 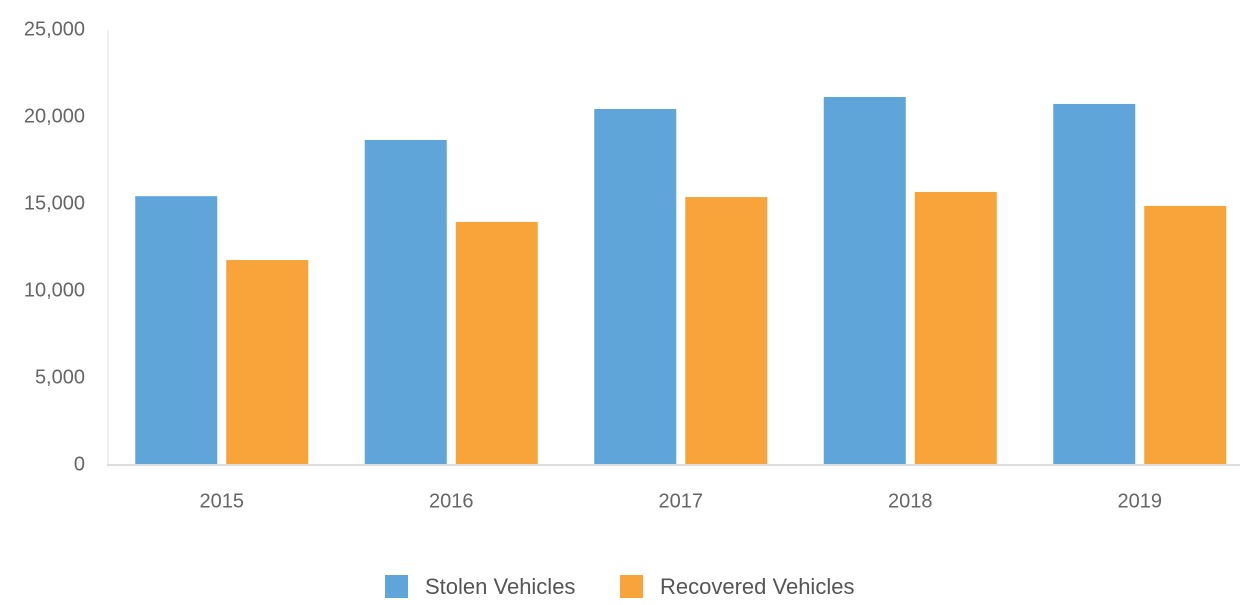 I want to click on legend-label: Stolen Vehicles, so click(x=500, y=586).